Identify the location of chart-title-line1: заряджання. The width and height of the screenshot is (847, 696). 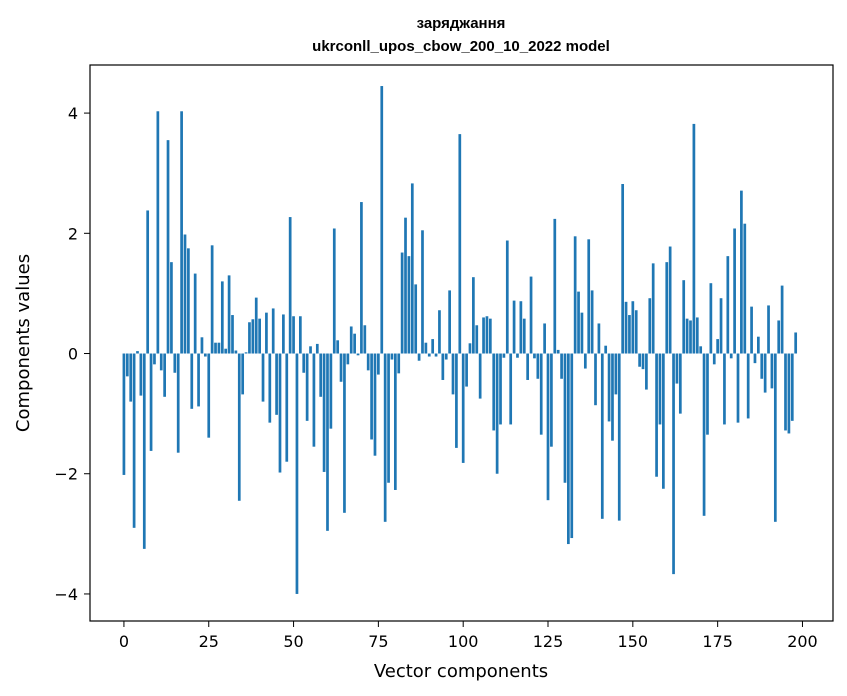
(461, 23).